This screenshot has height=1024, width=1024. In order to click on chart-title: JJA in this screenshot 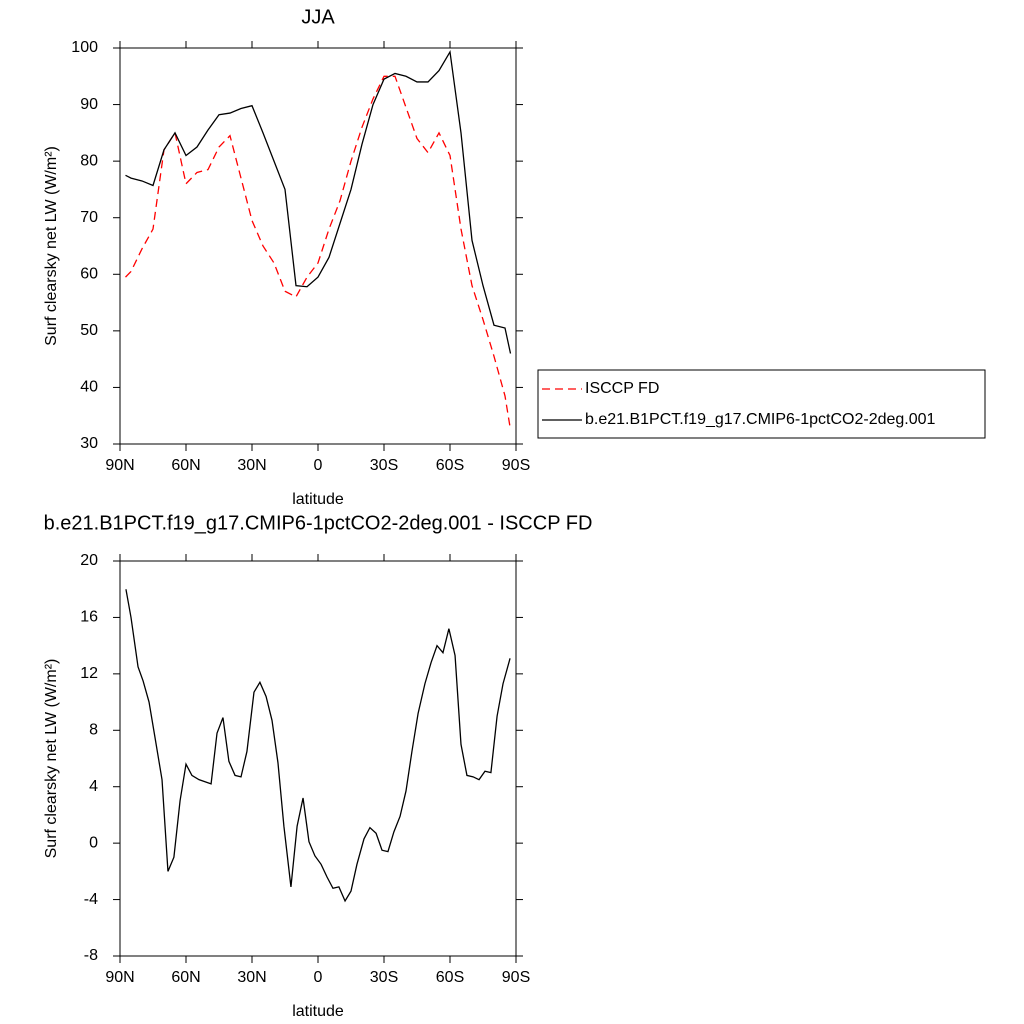, I will do `click(318, 17)`.